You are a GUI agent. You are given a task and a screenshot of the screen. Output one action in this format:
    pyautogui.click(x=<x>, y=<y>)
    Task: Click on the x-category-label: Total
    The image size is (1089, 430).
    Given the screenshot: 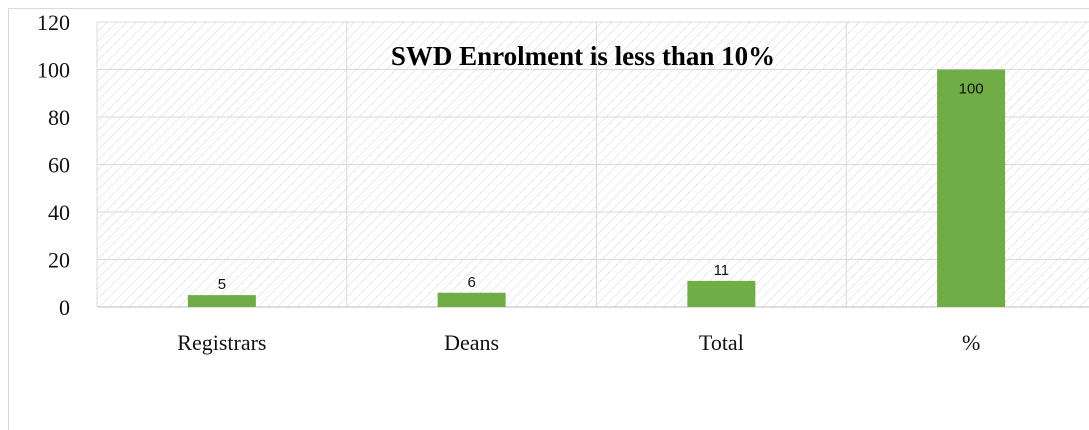 What is the action you would take?
    pyautogui.click(x=721, y=342)
    